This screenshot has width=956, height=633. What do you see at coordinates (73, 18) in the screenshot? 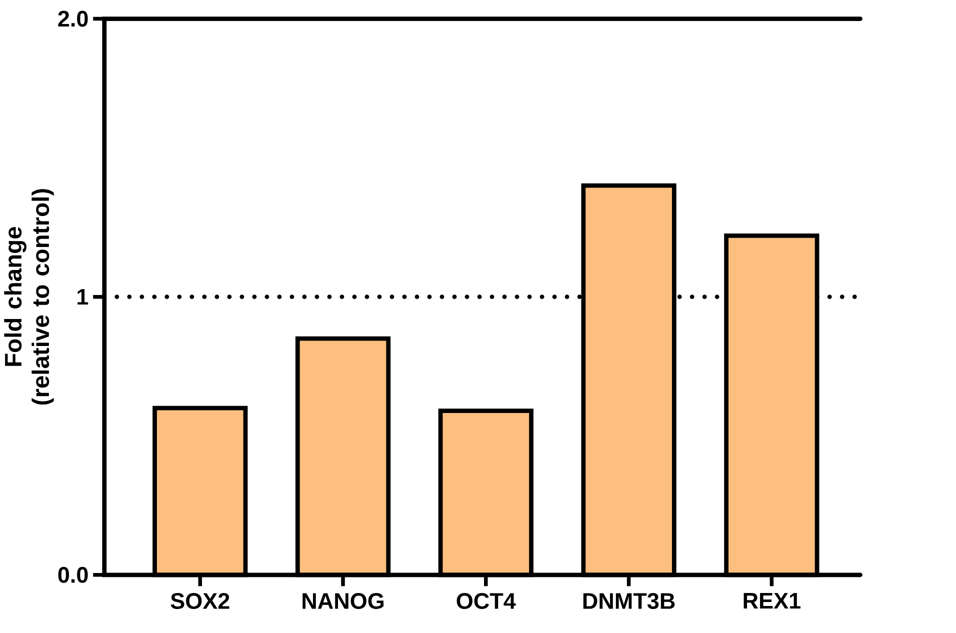
I see `y-tick-label: 2.0` at bounding box center [73, 18].